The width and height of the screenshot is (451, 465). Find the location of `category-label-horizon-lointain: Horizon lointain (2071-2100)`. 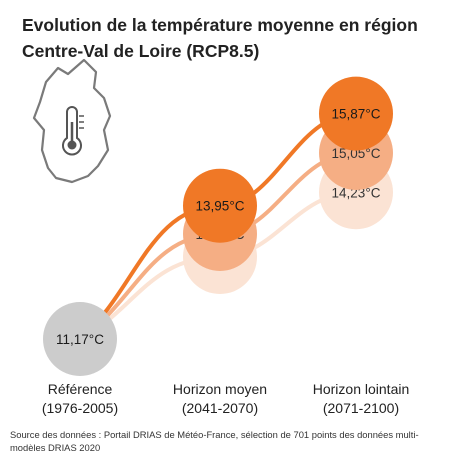

category-label-horizon-lointain: Horizon lointain (2071-2100) is located at coordinates (361, 399).